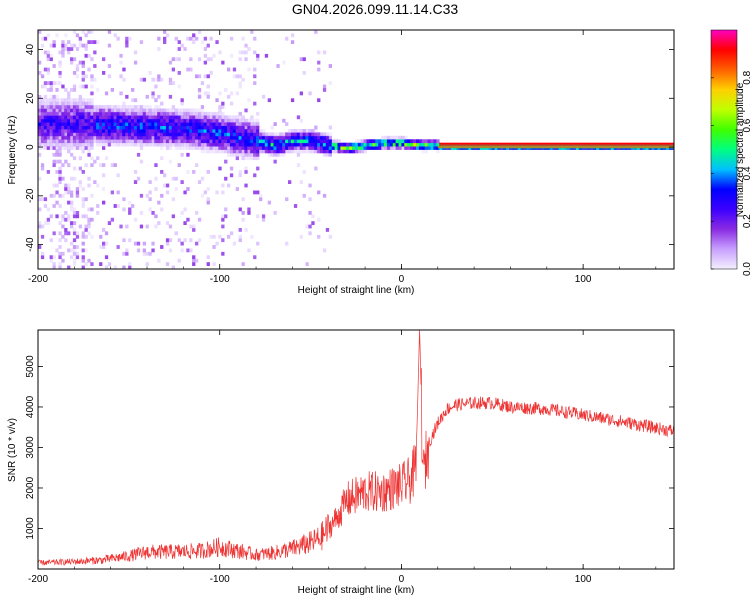  I want to click on snr-y-axis-label: SNR (10 * v/v), so click(12, 450).